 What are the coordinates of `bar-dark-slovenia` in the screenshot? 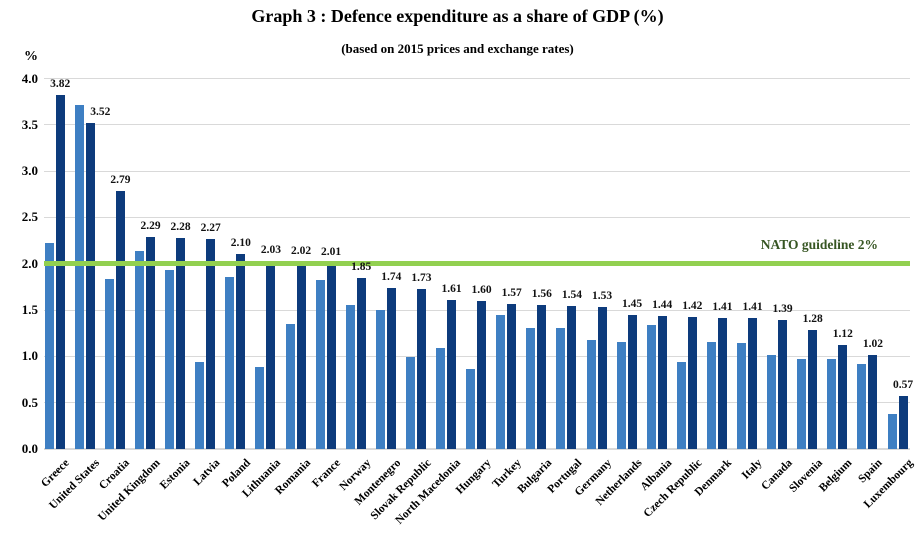 It's located at (813, 389).